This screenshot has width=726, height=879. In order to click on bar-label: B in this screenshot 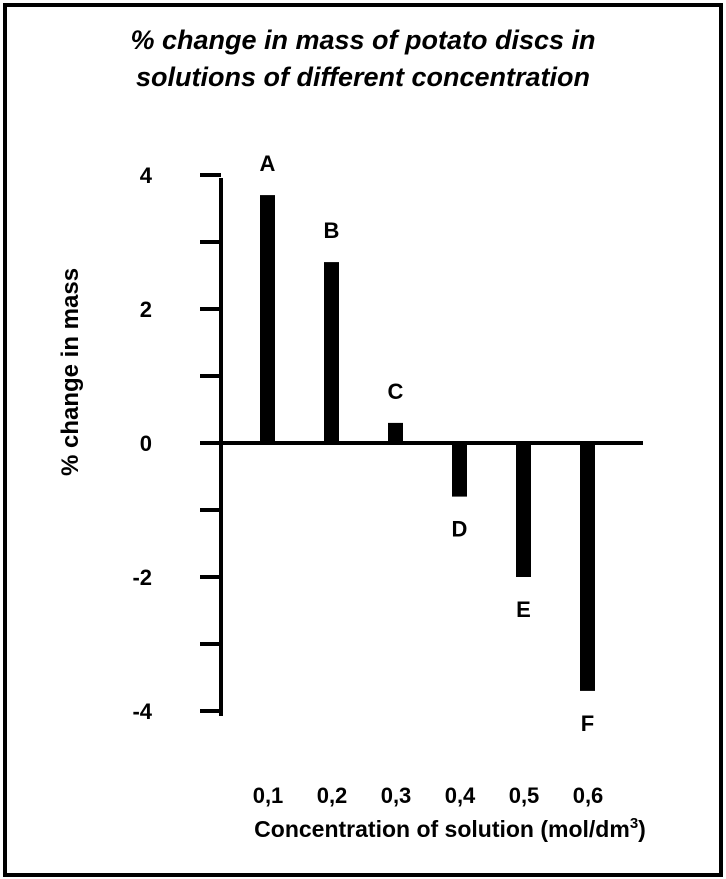, I will do `click(332, 230)`.